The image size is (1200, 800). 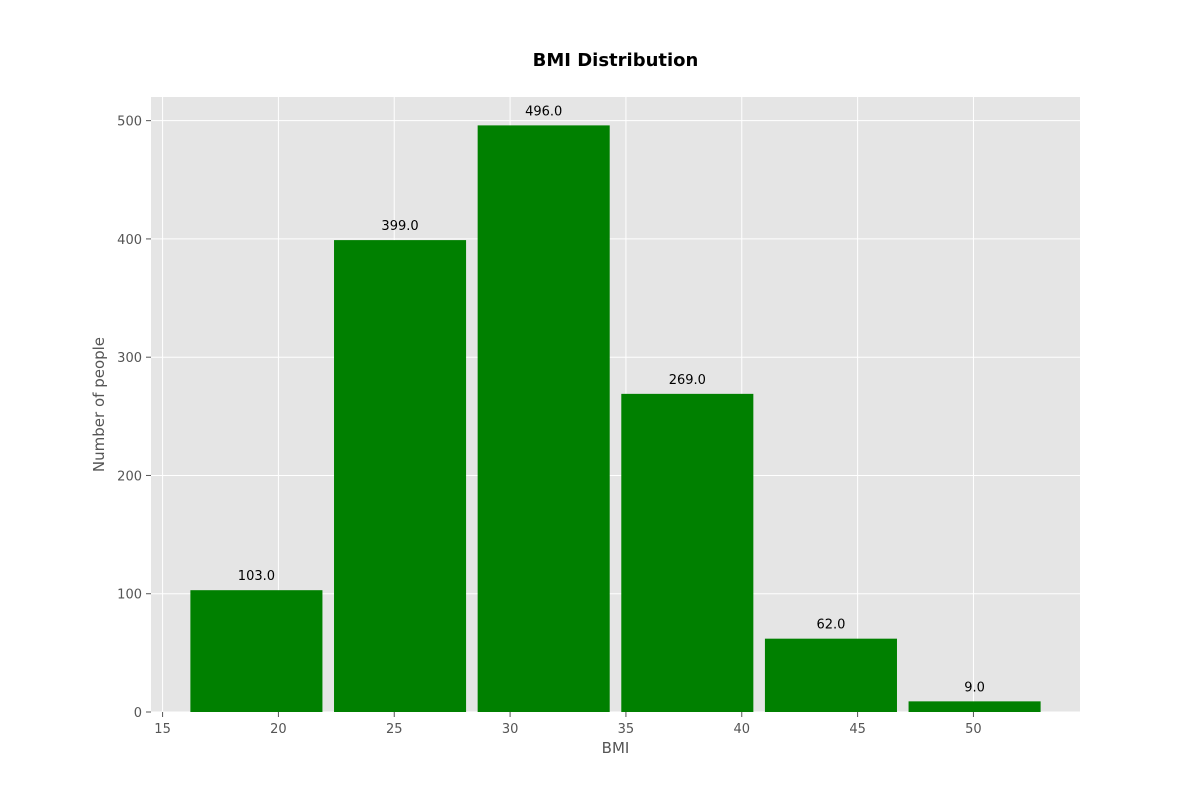 What do you see at coordinates (138, 713) in the screenshot?
I see `y-tick-label: 0` at bounding box center [138, 713].